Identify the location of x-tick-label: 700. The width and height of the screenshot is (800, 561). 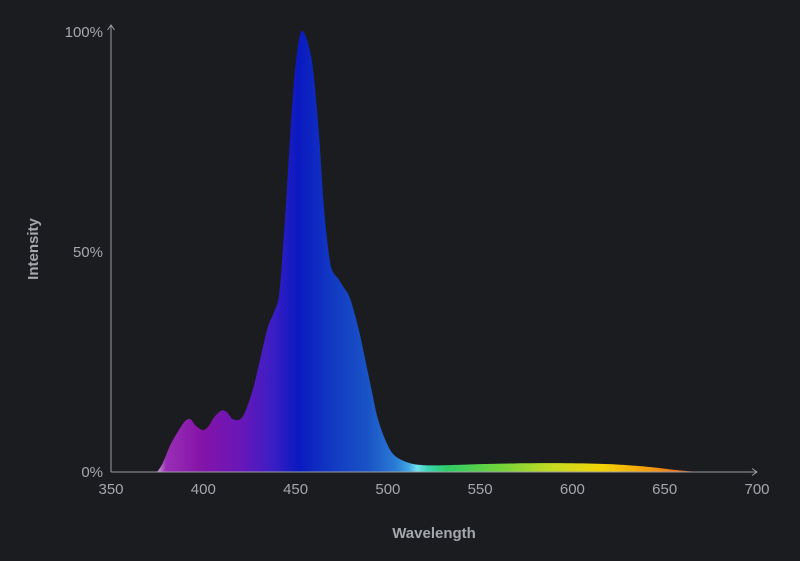
(756, 489).